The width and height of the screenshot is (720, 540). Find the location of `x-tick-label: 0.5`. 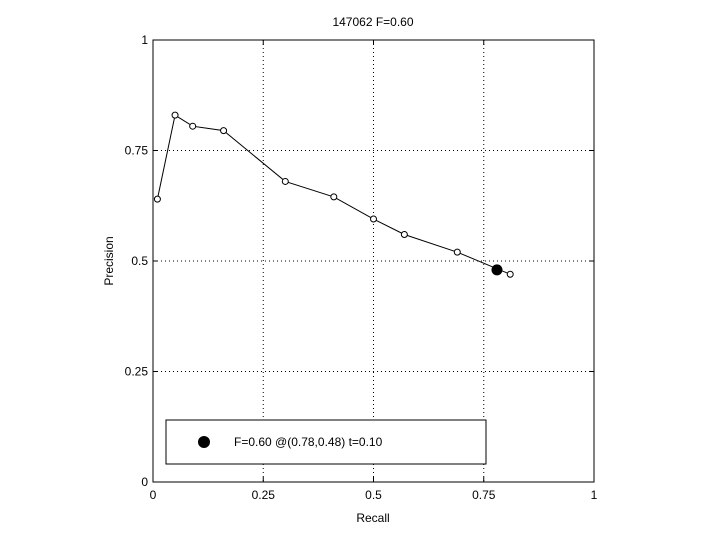

x-tick-label: 0.5 is located at coordinates (373, 495).